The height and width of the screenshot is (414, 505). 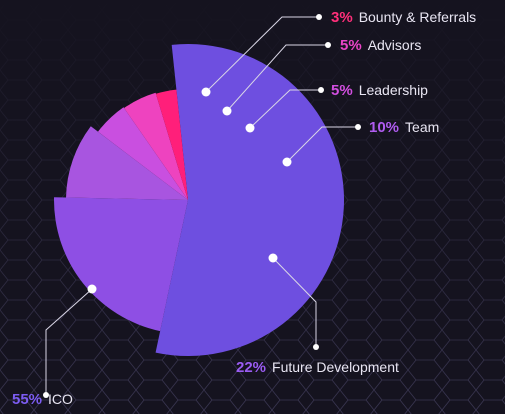 I want to click on pie-slice-team, so click(x=127, y=163).